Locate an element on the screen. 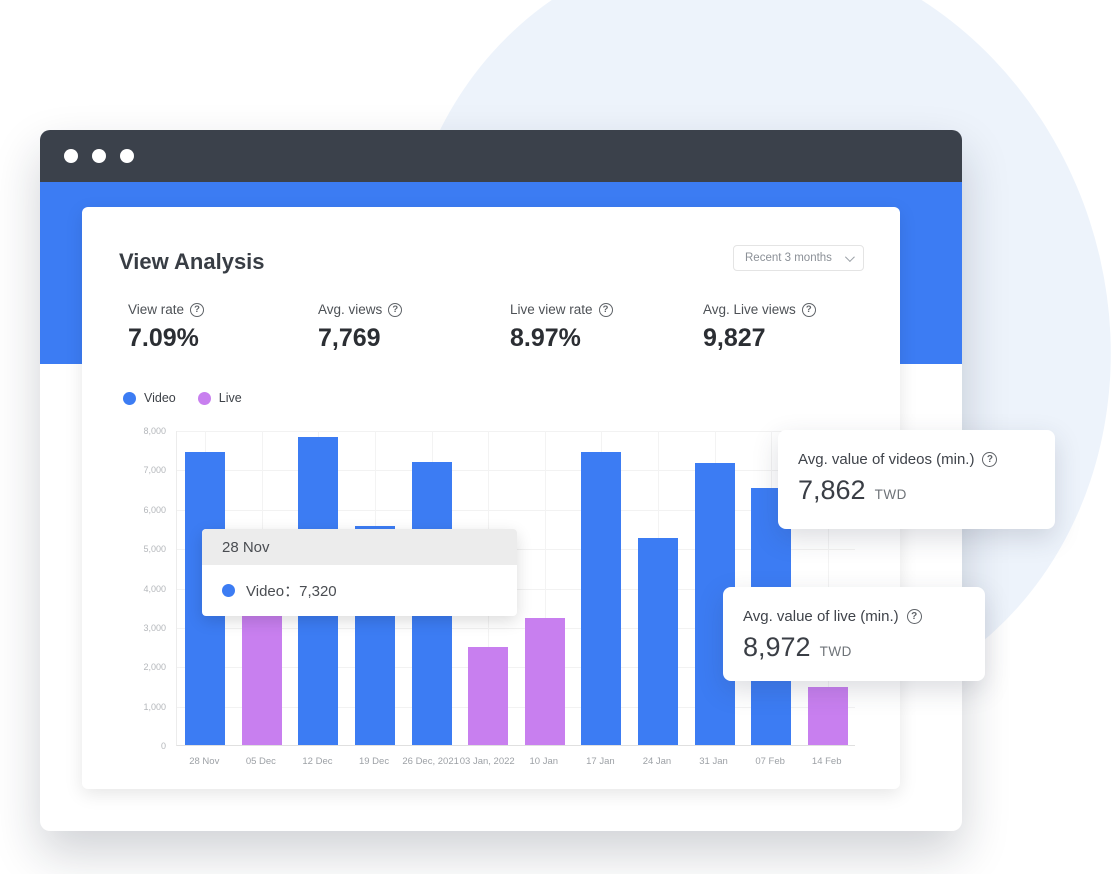 The width and height of the screenshot is (1116, 874). x-tick-label: 03 Jan, 2022 is located at coordinates (487, 761).